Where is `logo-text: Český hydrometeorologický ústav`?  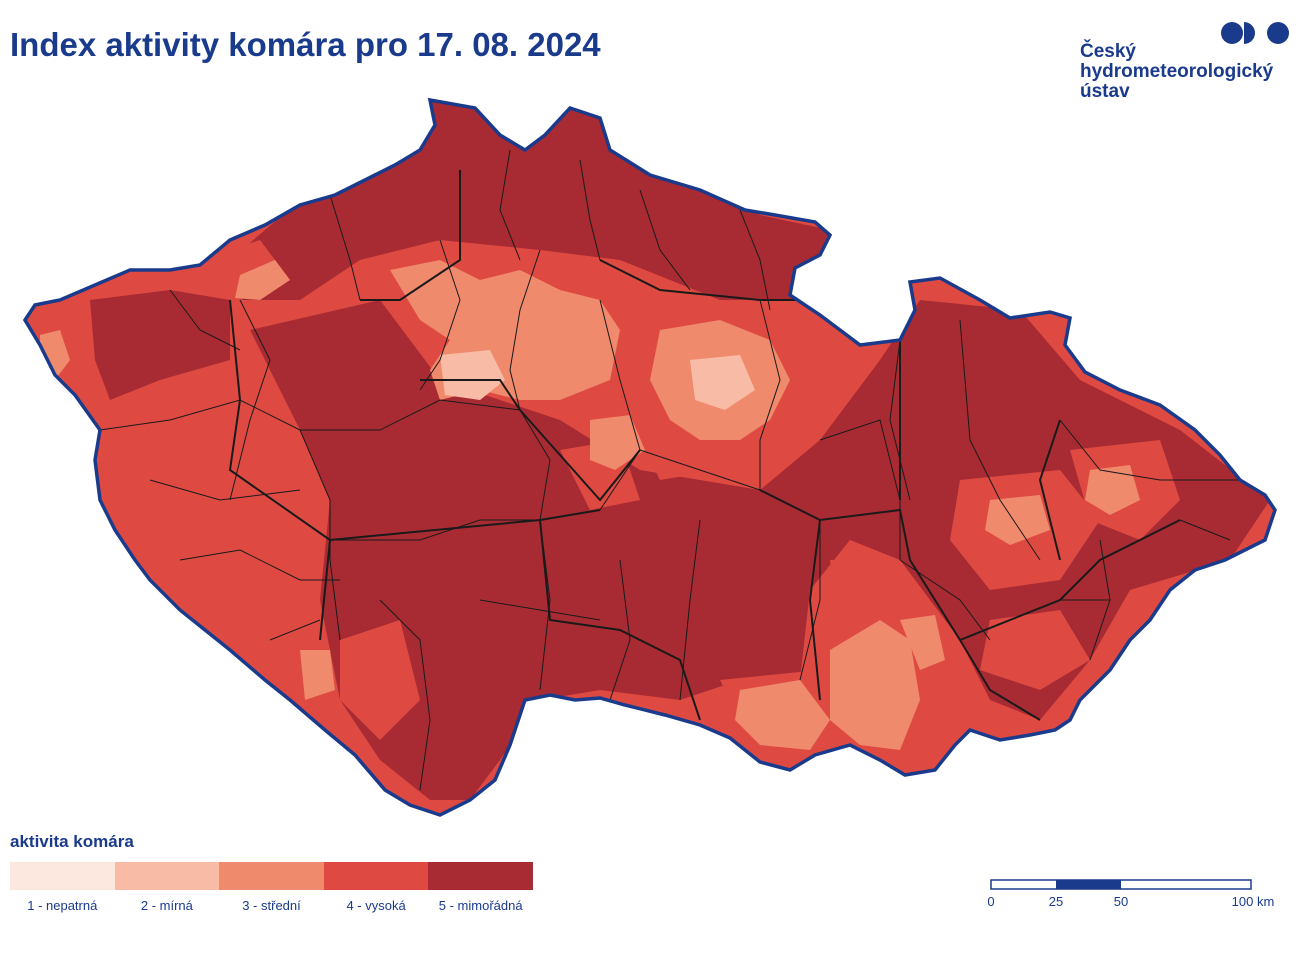
logo-text: Český hydrometeorologický ústav is located at coordinates (1176, 72).